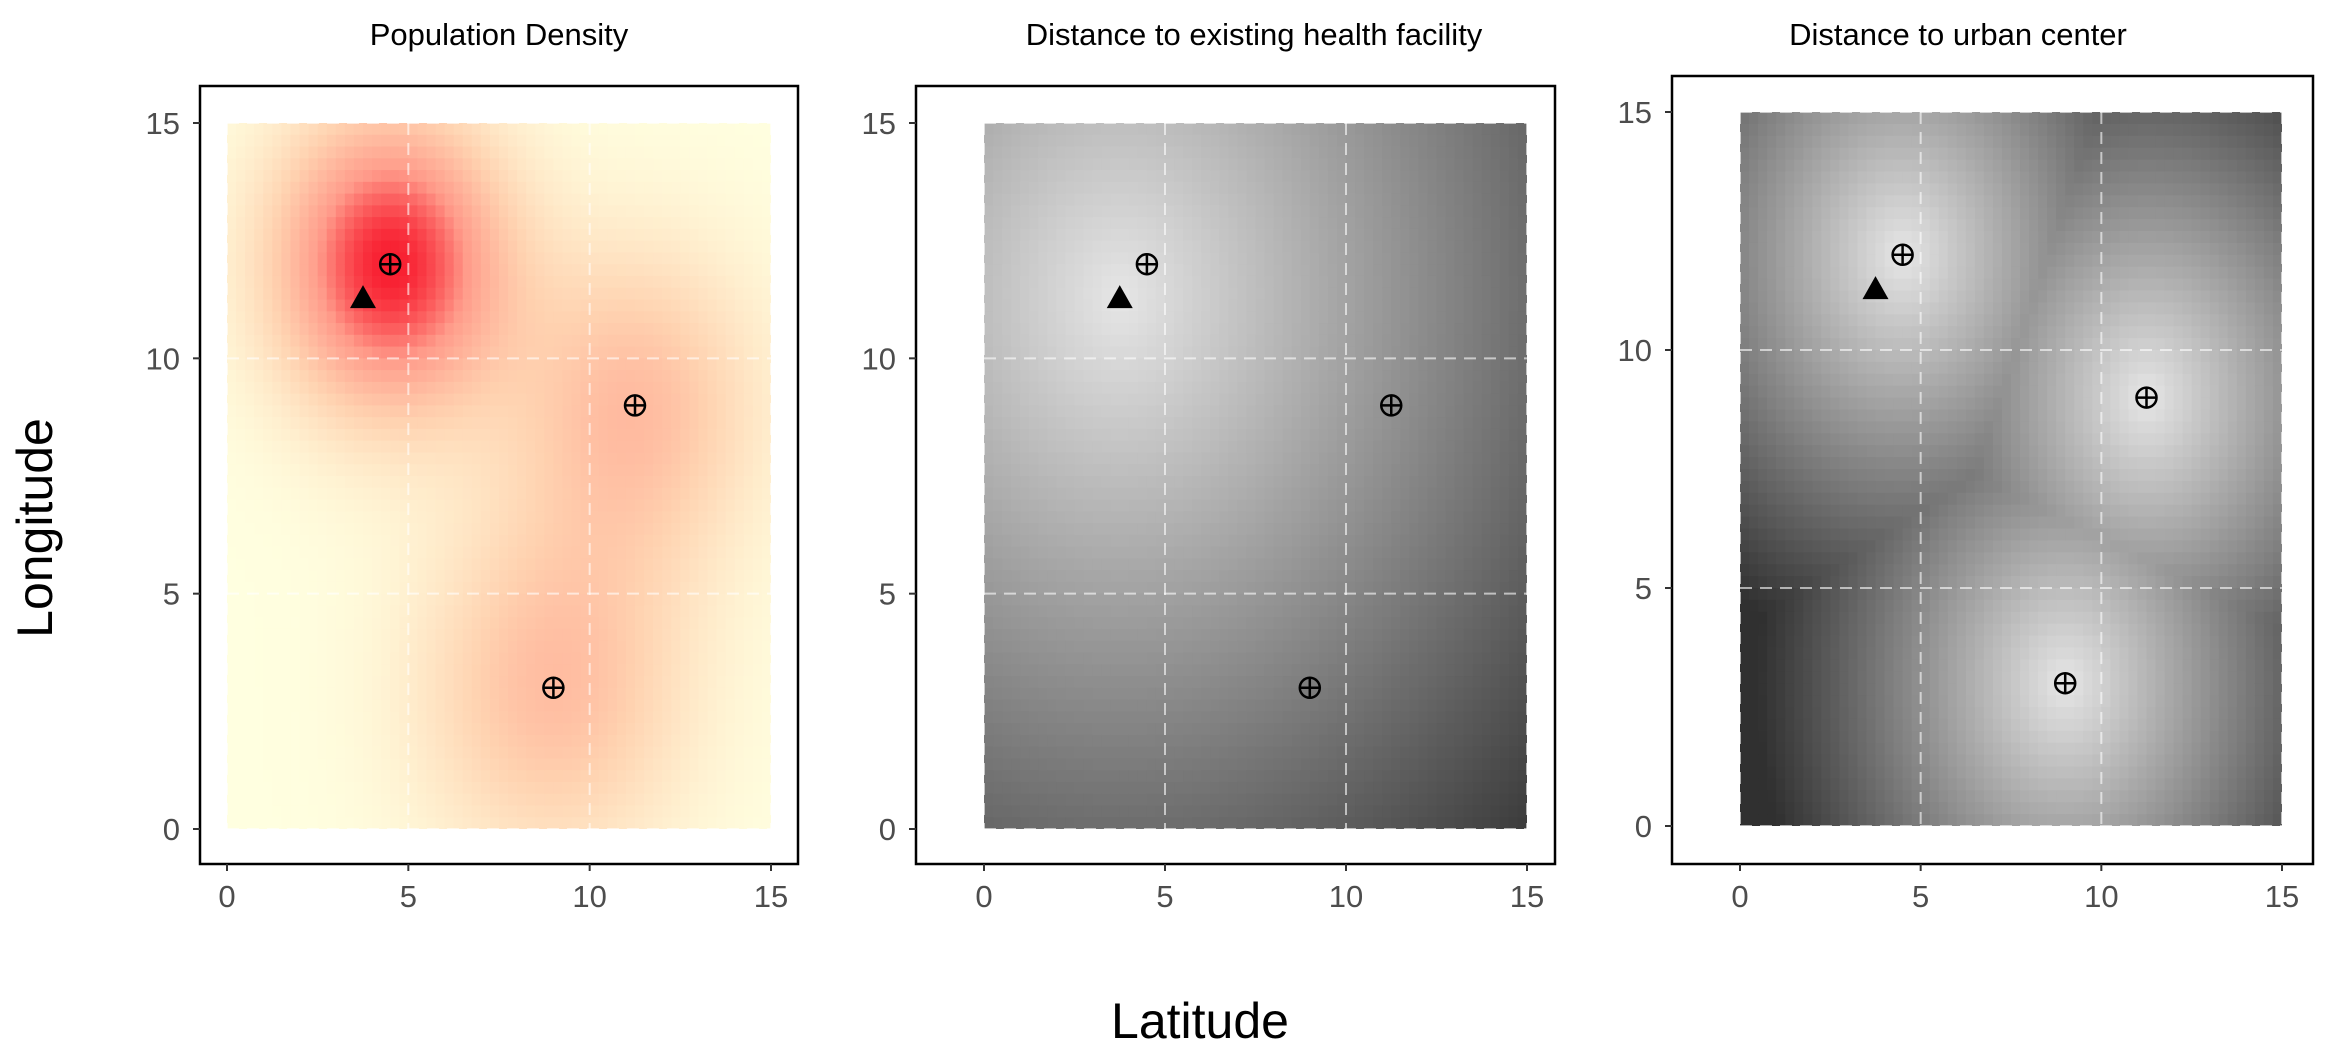 This screenshot has width=2329, height=1050. What do you see at coordinates (1958, 34) in the screenshot?
I see `panel-title: Distance to urban center` at bounding box center [1958, 34].